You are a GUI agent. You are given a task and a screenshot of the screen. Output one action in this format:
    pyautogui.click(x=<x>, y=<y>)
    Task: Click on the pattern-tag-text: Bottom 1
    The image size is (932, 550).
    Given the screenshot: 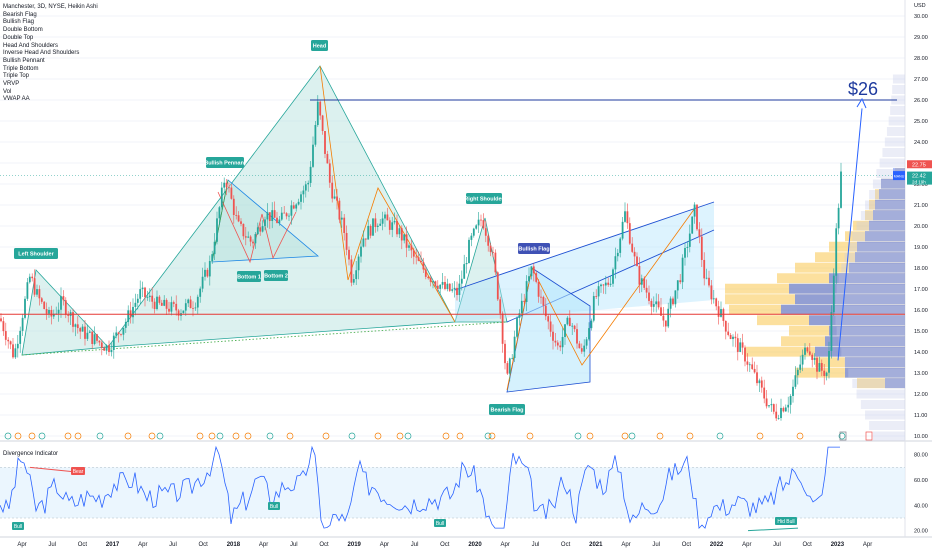 What is the action you would take?
    pyautogui.click(x=249, y=278)
    